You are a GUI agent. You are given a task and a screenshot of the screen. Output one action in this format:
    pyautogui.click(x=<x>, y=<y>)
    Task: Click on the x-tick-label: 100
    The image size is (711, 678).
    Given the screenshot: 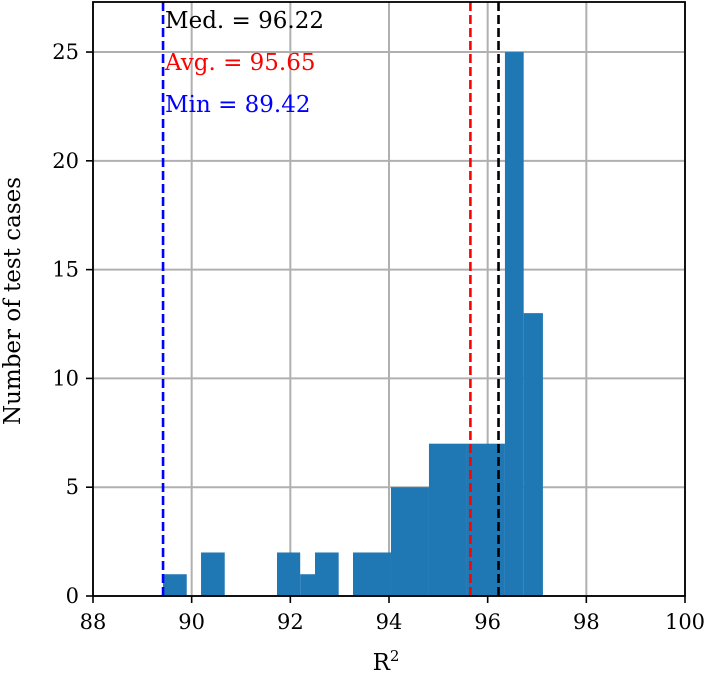 What is the action you would take?
    pyautogui.click(x=685, y=622)
    